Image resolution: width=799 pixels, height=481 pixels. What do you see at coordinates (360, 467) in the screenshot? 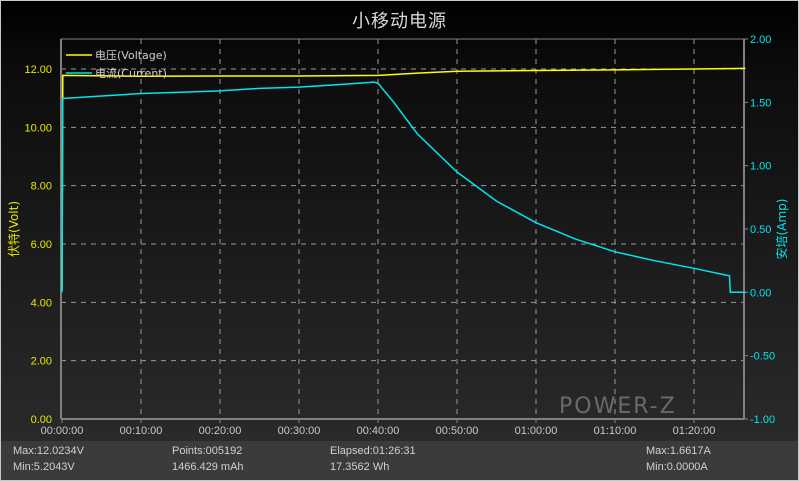
I see `energy-wh: 17.3562 Wh` at bounding box center [360, 467].